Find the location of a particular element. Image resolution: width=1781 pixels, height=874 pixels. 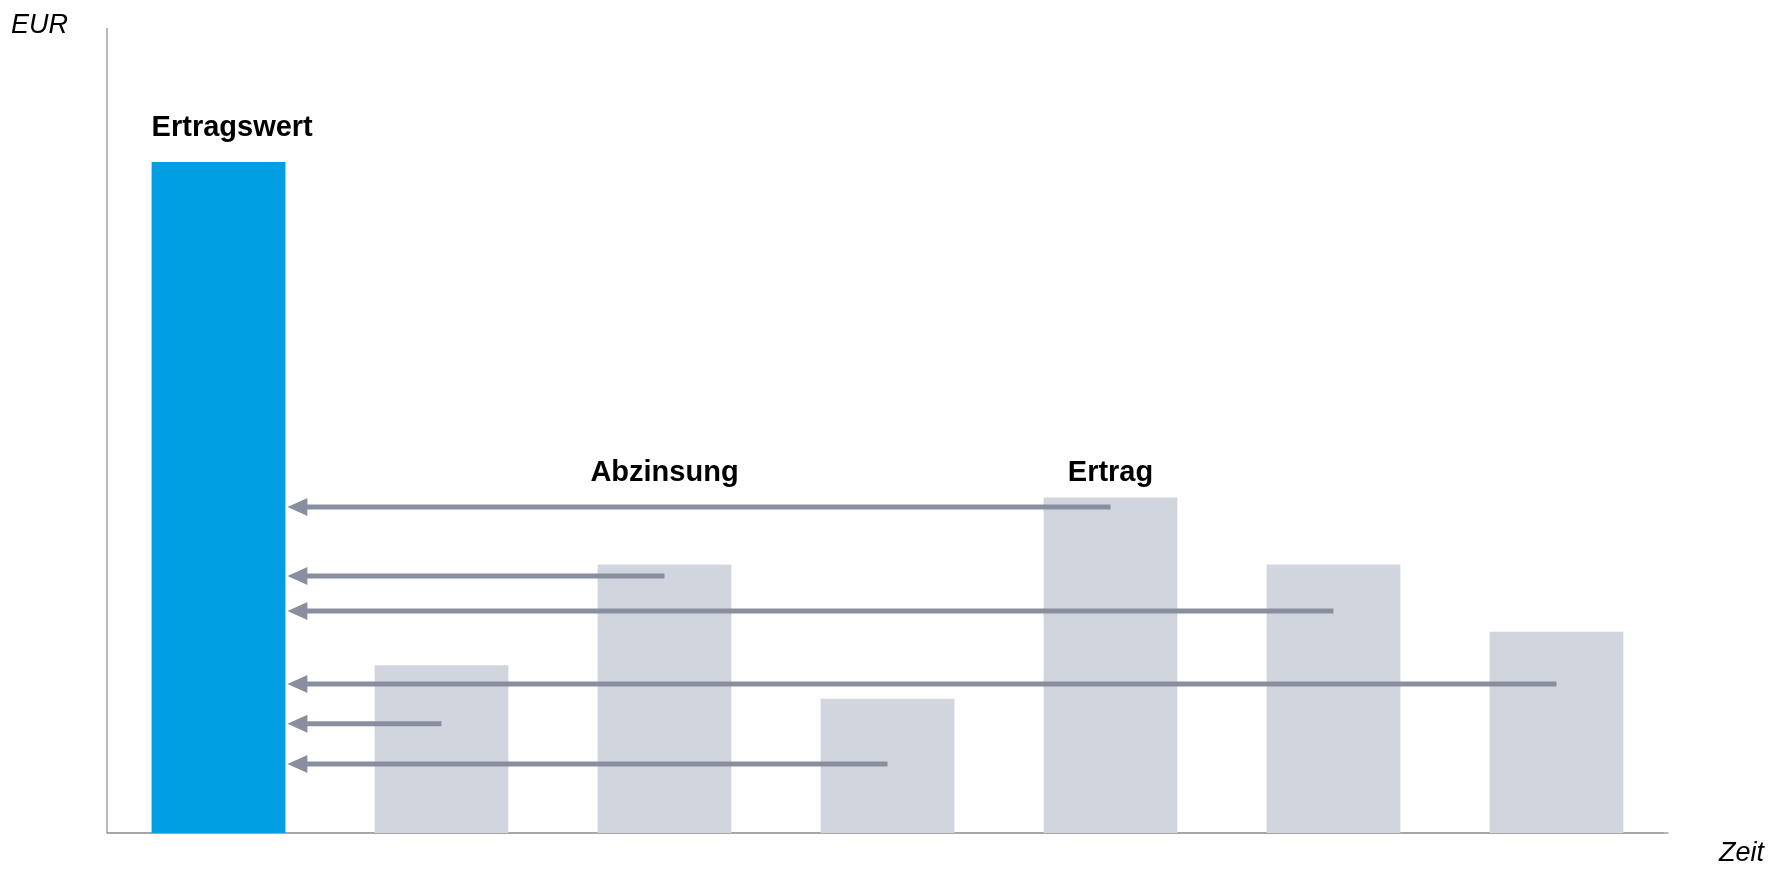

y-axis-title: EUR is located at coordinates (40, 23).